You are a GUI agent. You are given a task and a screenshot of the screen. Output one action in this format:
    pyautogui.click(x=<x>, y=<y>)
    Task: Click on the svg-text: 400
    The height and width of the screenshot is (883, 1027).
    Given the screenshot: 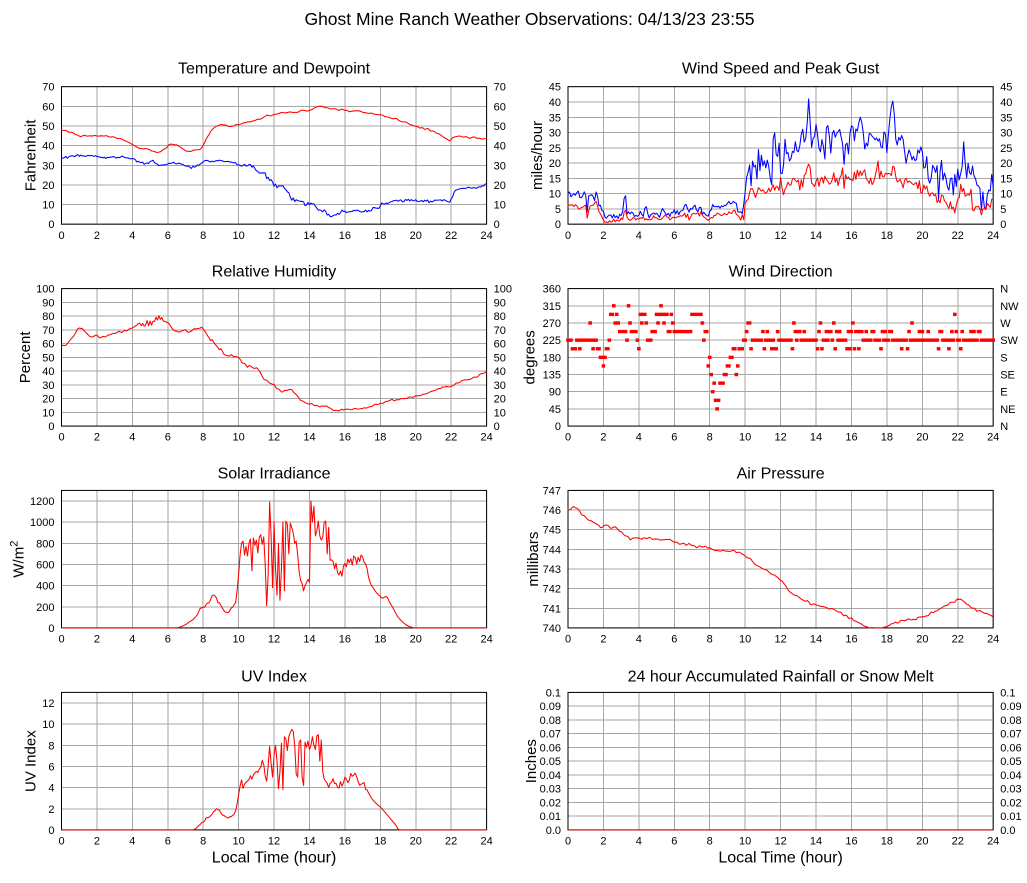 What is the action you would take?
    pyautogui.click(x=45, y=587)
    